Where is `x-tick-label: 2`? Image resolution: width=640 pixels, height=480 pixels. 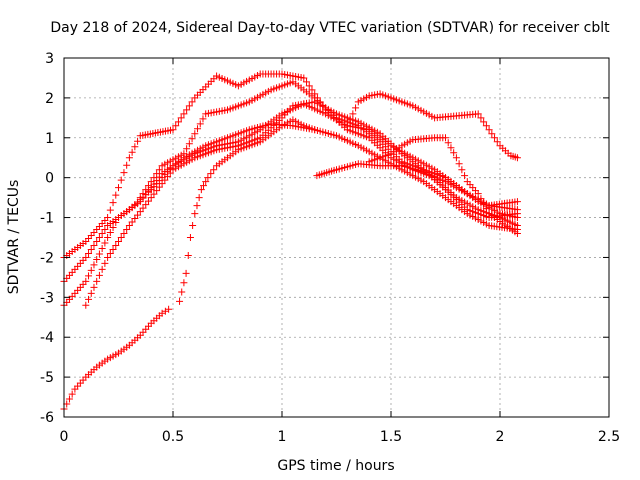 x-tick-label: 2 is located at coordinates (500, 437).